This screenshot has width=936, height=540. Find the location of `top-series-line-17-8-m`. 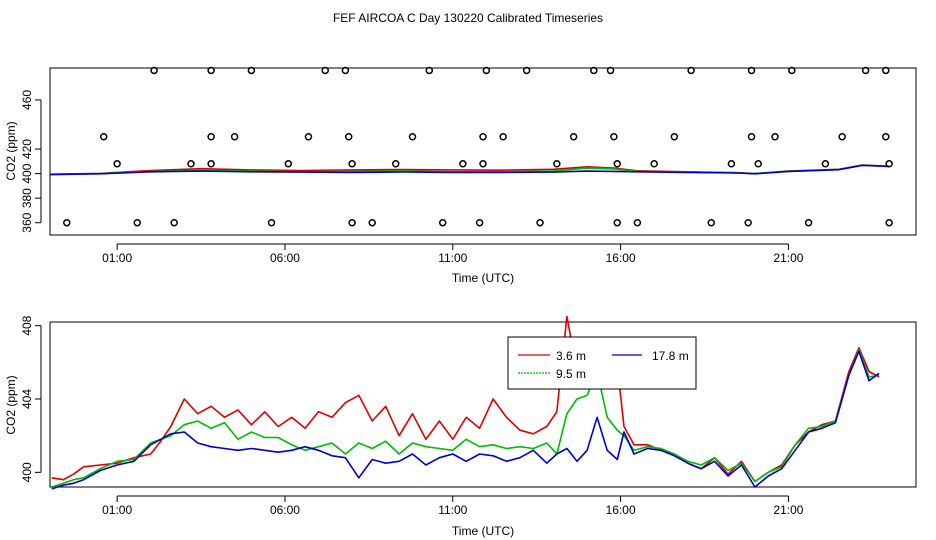

top-series-line-17-8-m is located at coordinates (469, 170).